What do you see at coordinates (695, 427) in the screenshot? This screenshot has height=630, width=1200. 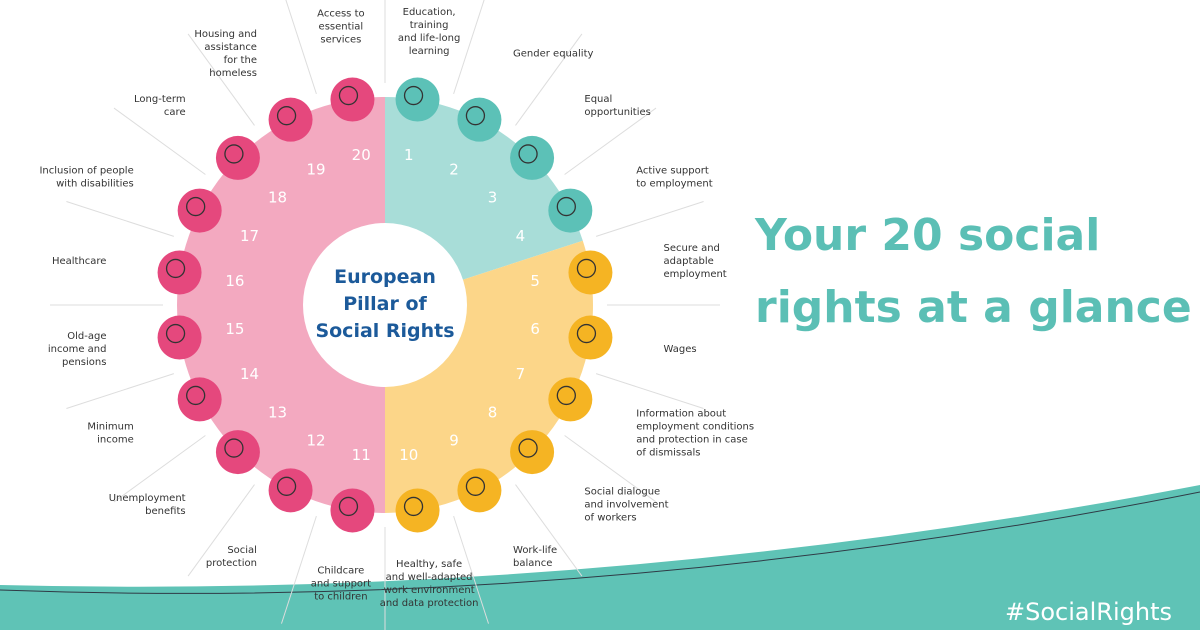 I see `label-line: employment conditions` at bounding box center [695, 427].